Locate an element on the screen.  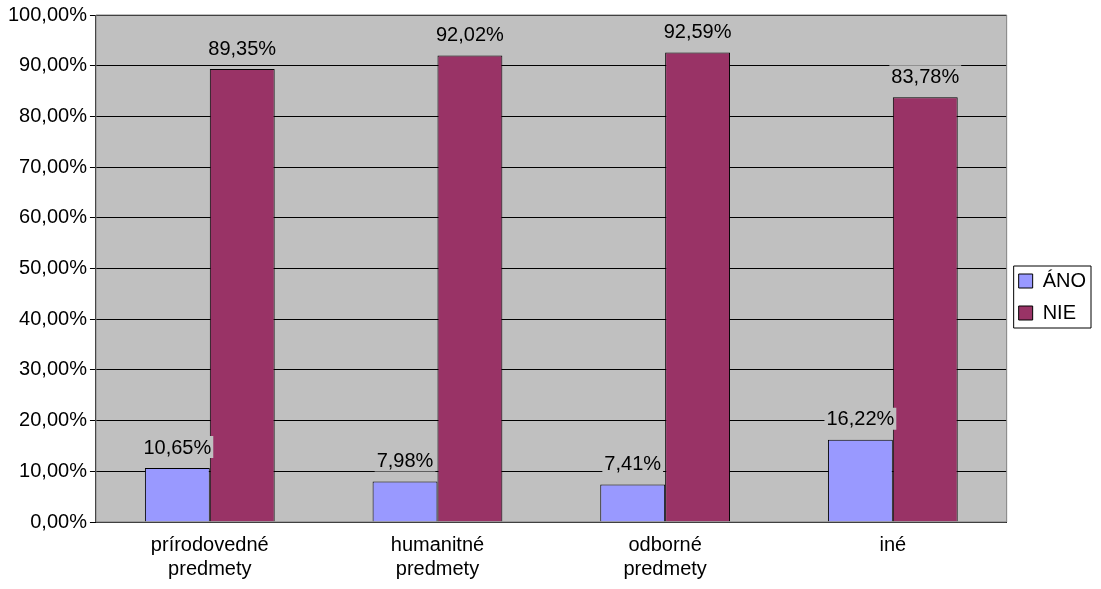
y-tick-label: 50,00% is located at coordinates (53, 267).